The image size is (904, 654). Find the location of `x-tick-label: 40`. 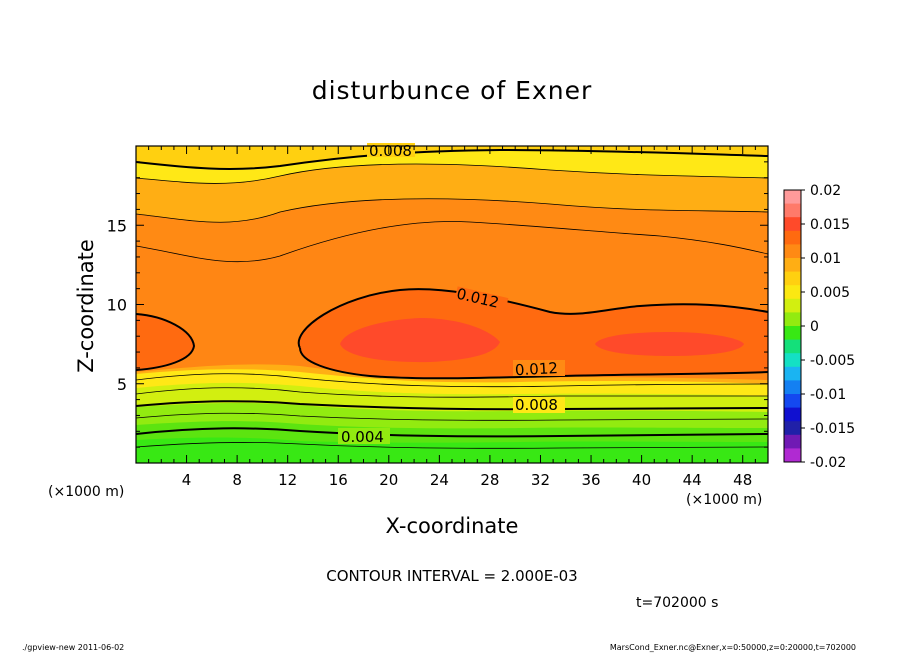

x-tick-label: 40 is located at coordinates (641, 480).